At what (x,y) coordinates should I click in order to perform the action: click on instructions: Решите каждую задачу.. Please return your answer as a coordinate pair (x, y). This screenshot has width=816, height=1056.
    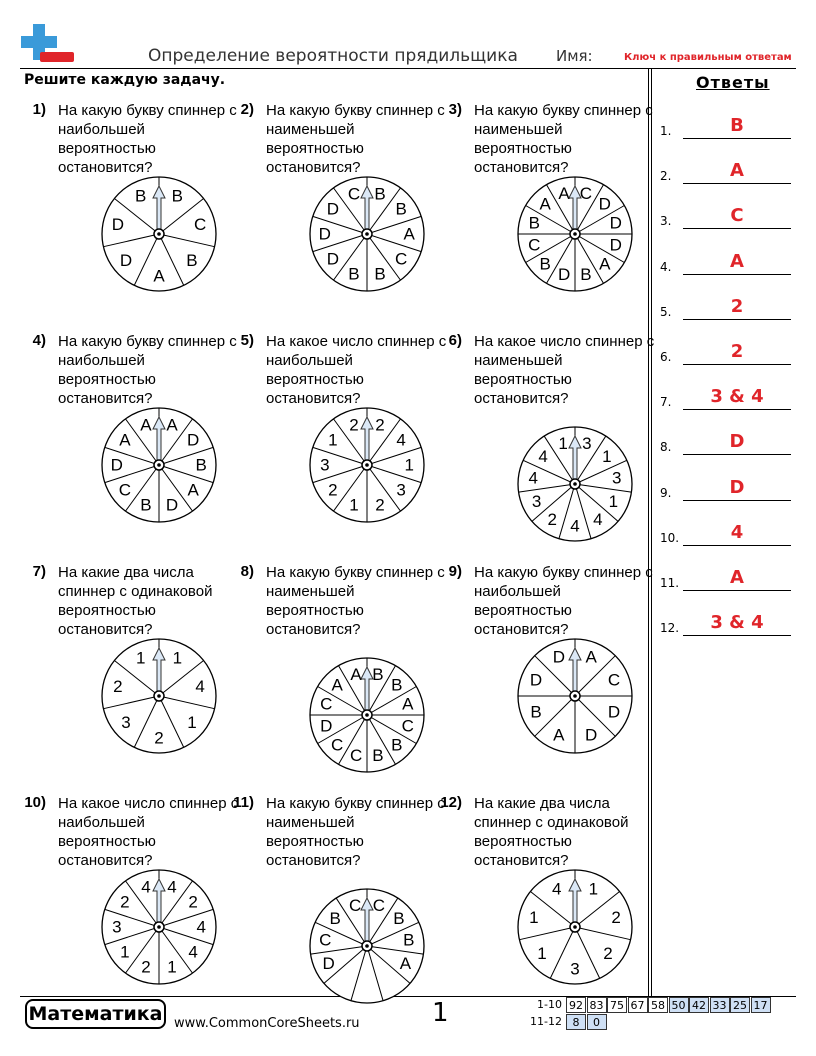
    Looking at the image, I should click on (125, 80).